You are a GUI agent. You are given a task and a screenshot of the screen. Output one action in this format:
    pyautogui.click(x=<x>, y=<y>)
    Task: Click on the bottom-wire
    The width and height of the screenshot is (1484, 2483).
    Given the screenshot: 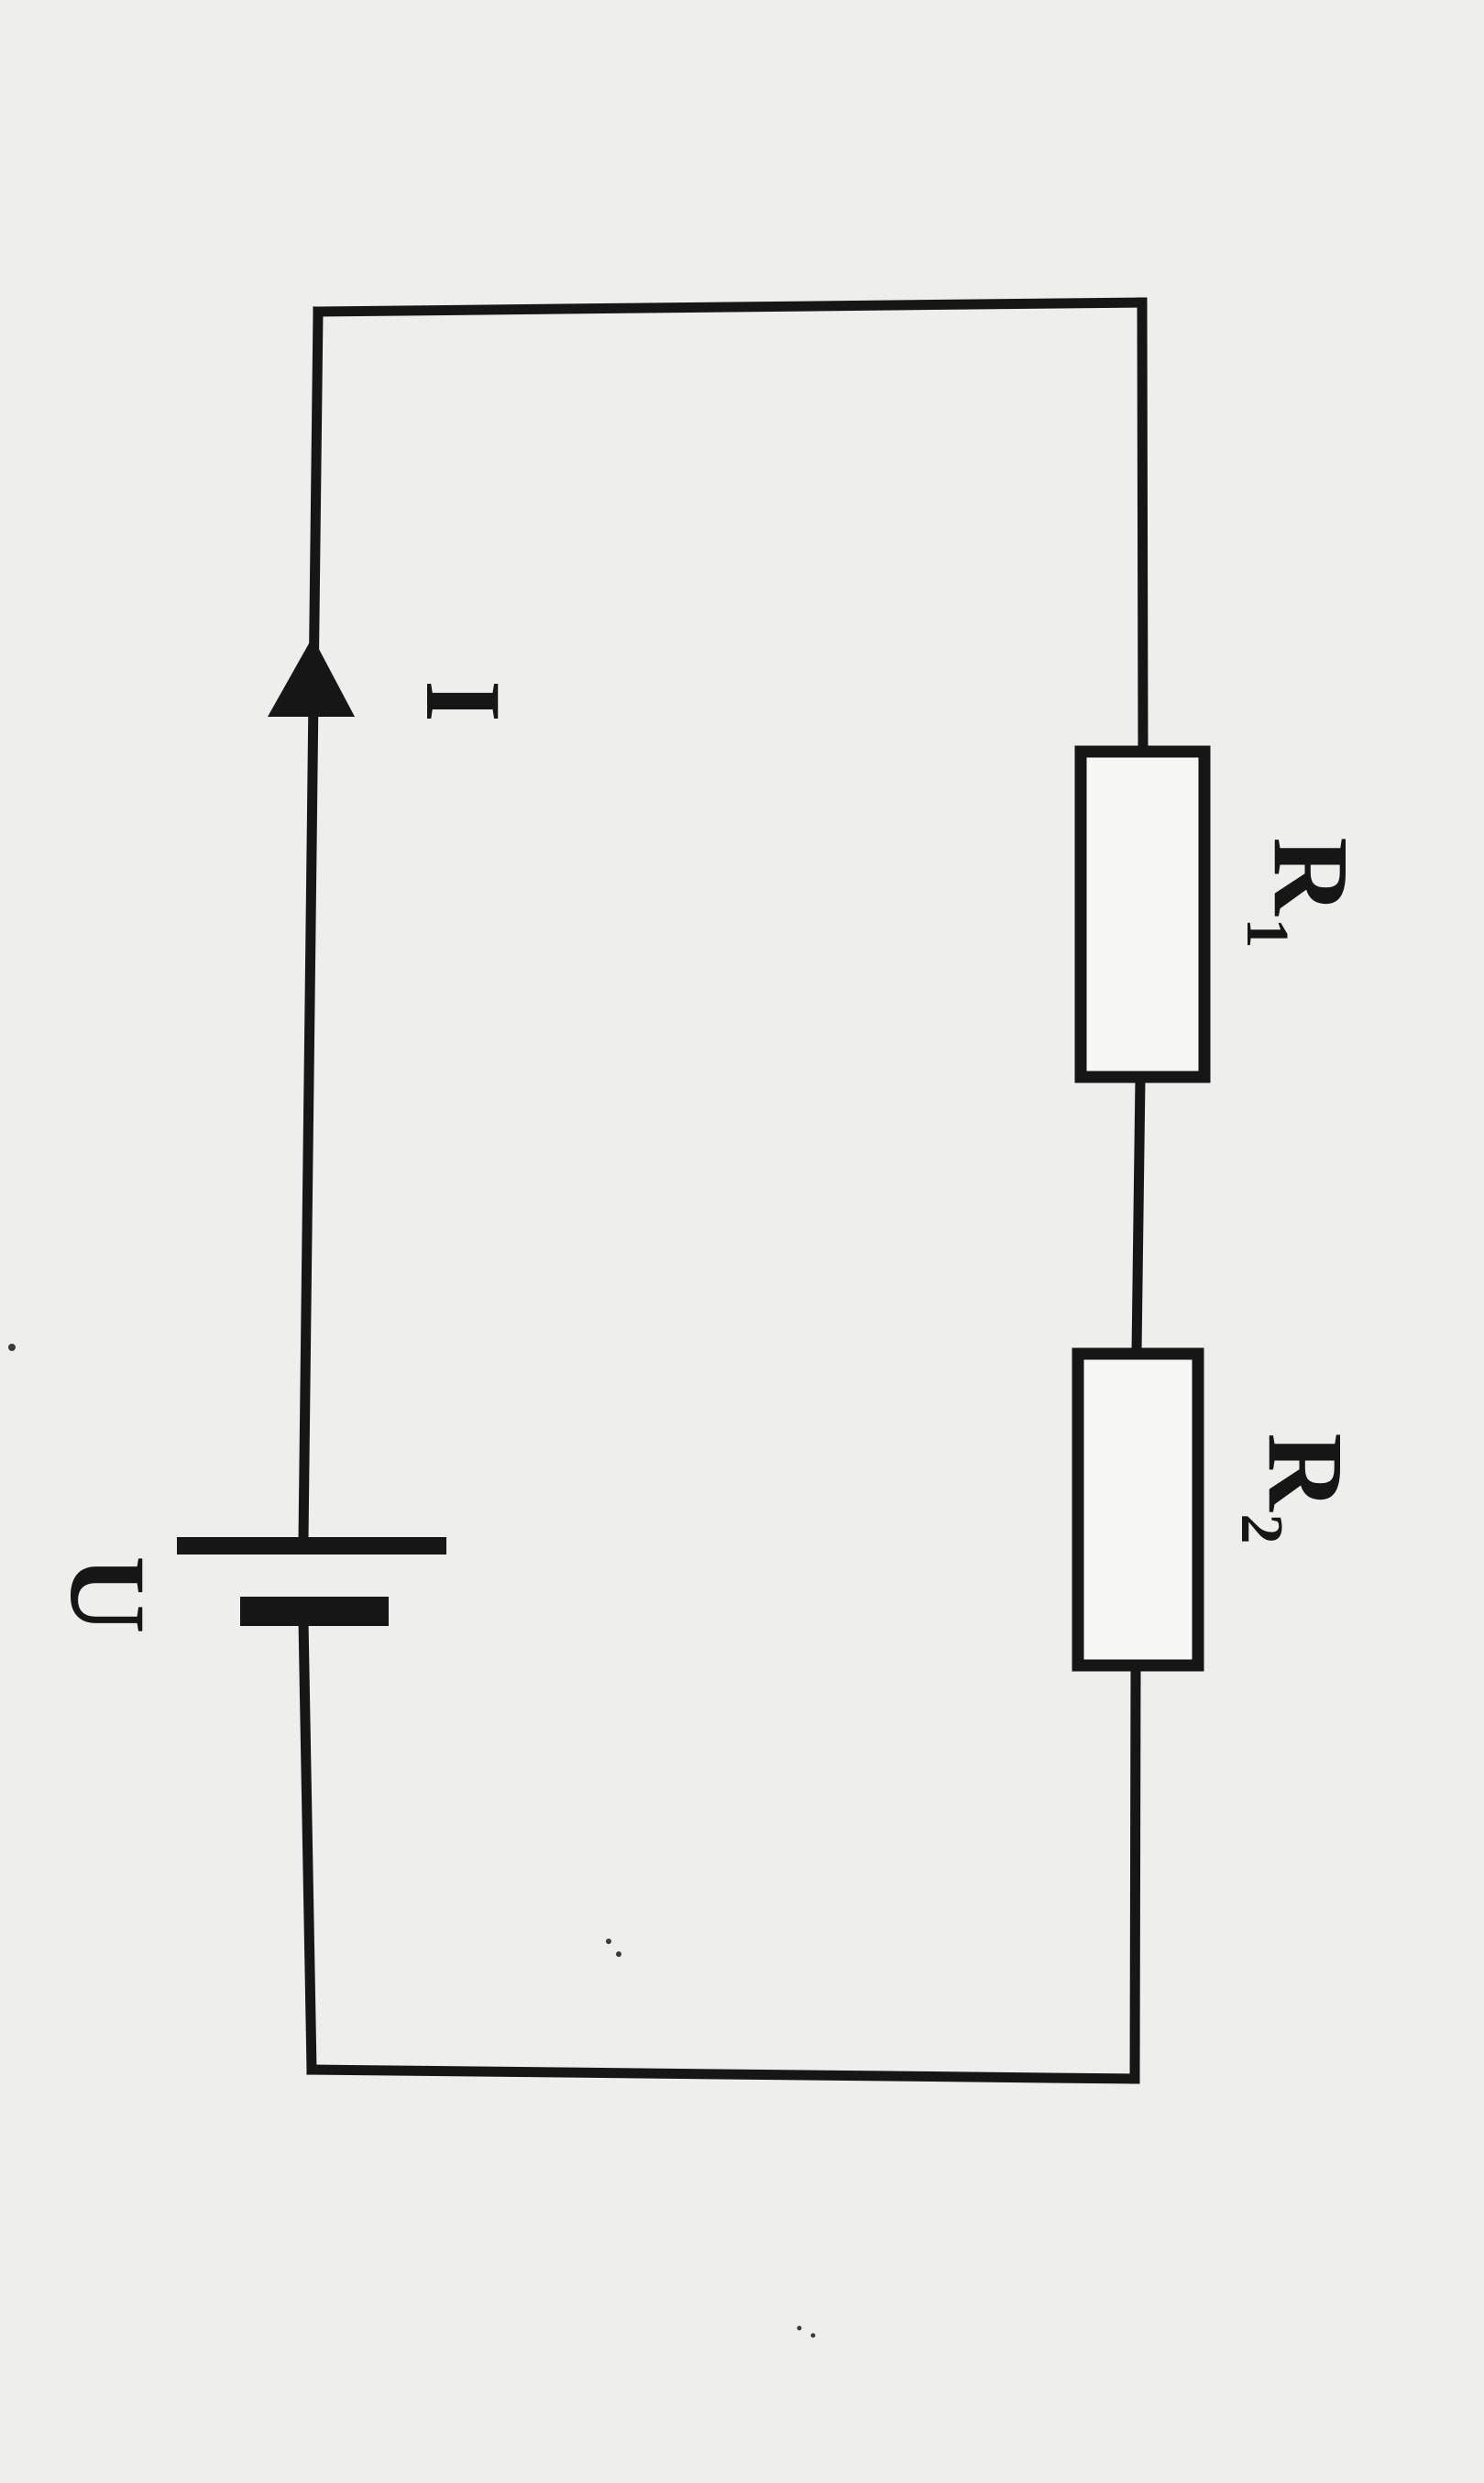 What is the action you would take?
    pyautogui.click(x=723, y=2074)
    